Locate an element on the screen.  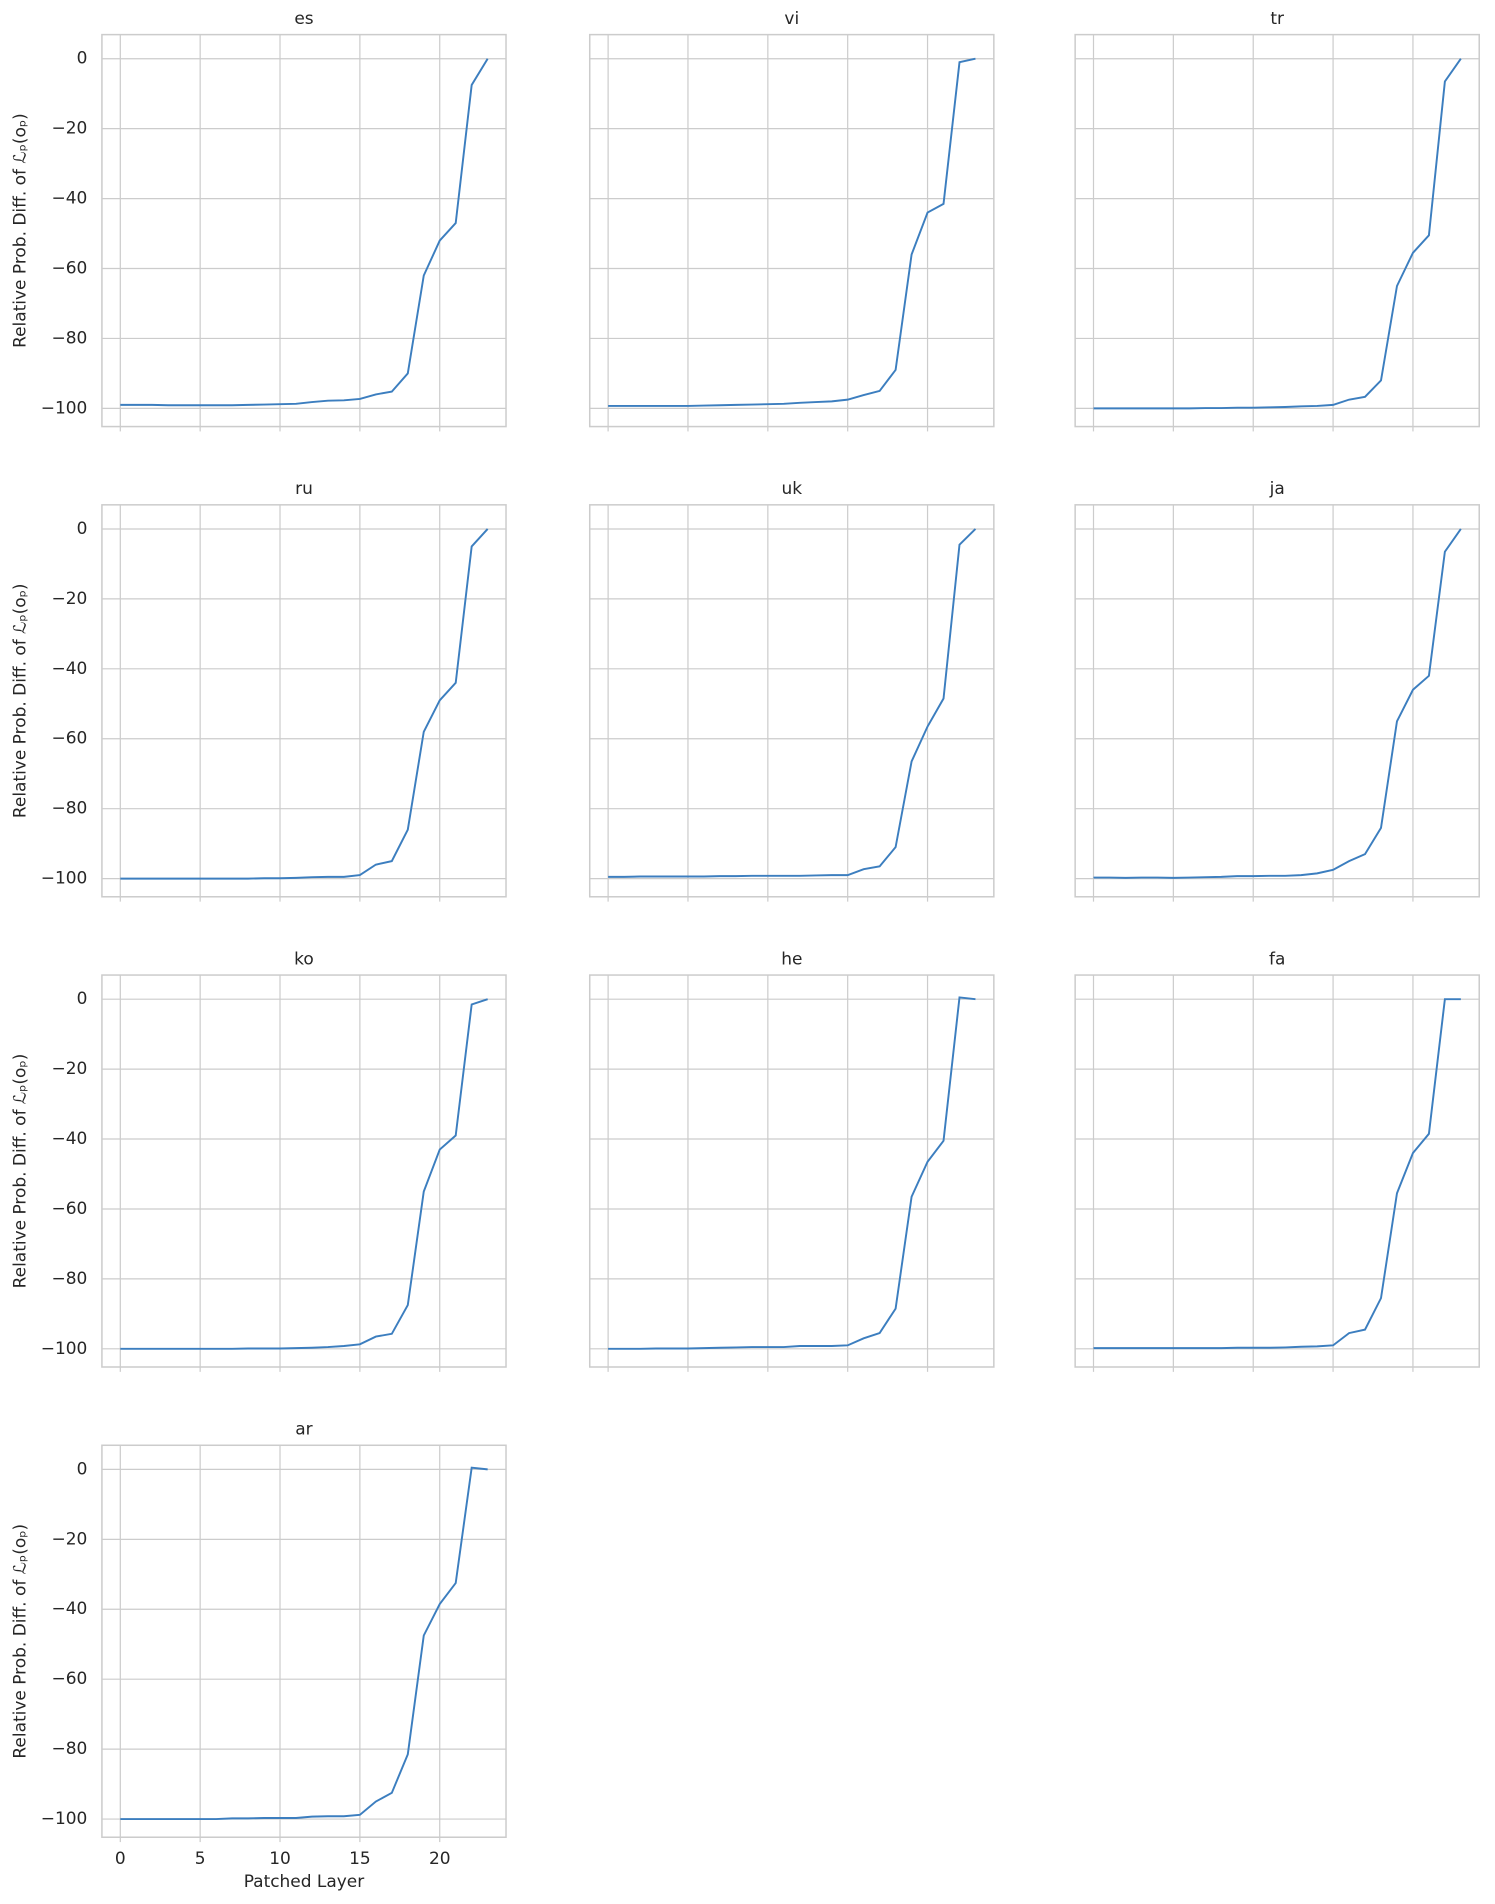
x-tick-label: 10 is located at coordinates (280, 1859).